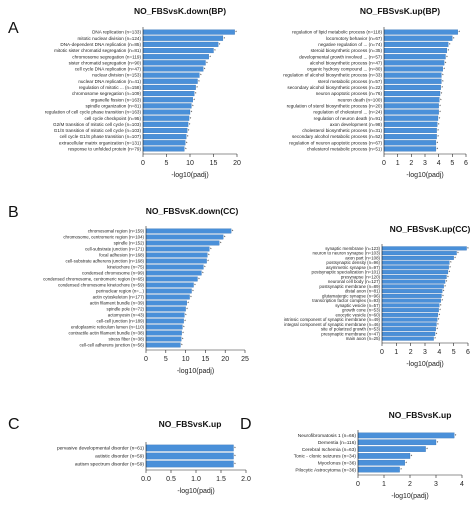 The image size is (474, 520). Describe the element at coordinates (113, 105) in the screenshot. I see `chart-a-left-category-label: spindle organization (n=81)` at that location.